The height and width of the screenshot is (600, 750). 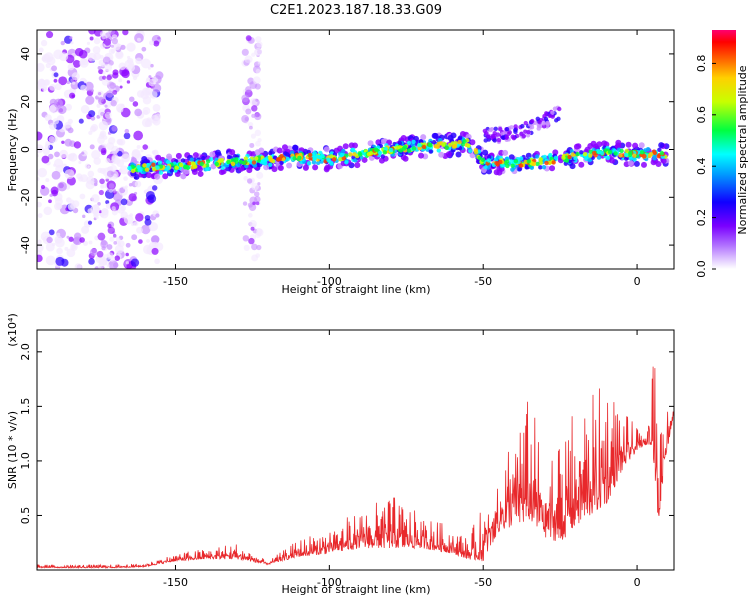 I want to click on spectrogram-ylabel: Frequency (Hz), so click(x=12, y=150).